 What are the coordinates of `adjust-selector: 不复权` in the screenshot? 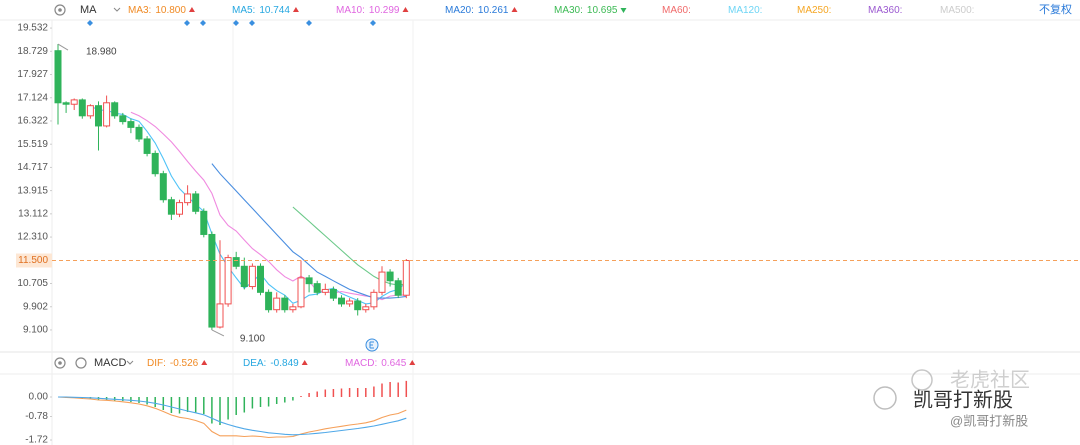 It's located at (1055, 9).